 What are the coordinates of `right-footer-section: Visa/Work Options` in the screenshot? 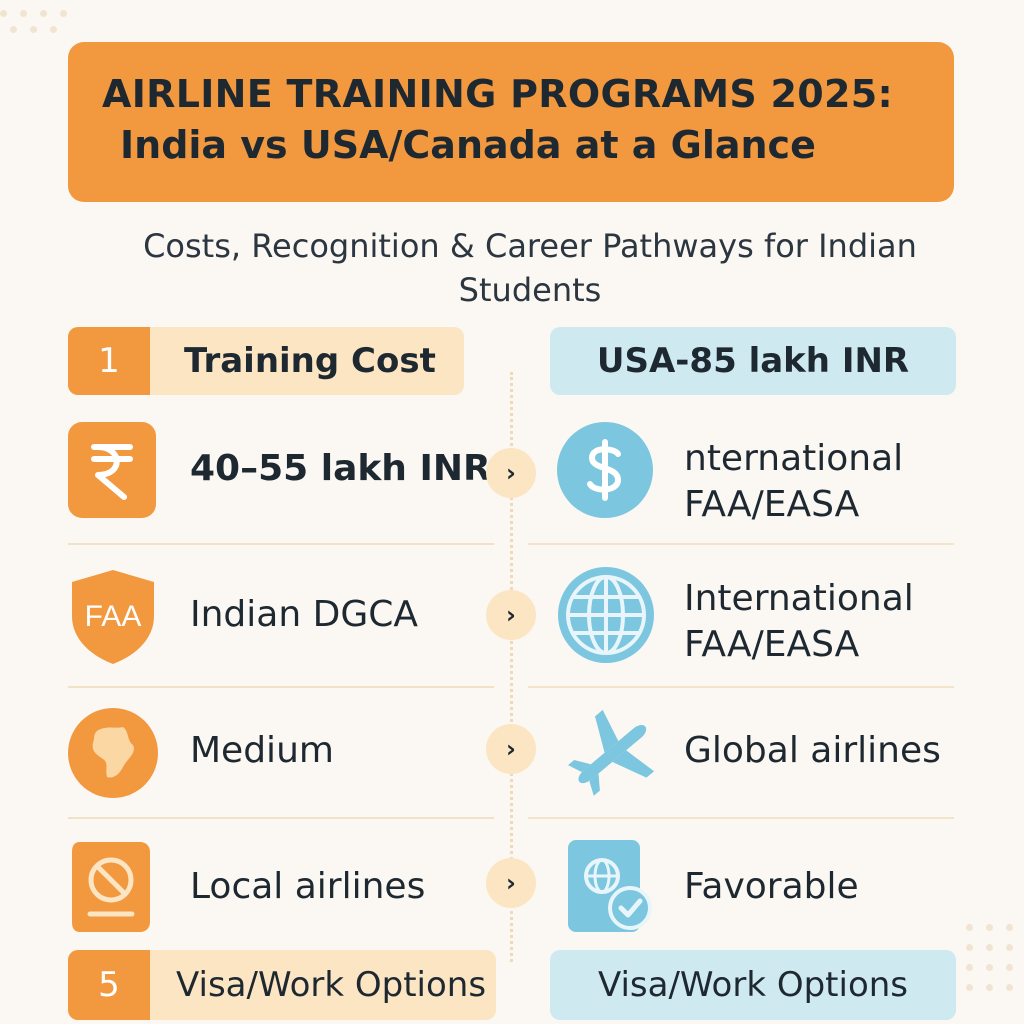 It's located at (753, 985).